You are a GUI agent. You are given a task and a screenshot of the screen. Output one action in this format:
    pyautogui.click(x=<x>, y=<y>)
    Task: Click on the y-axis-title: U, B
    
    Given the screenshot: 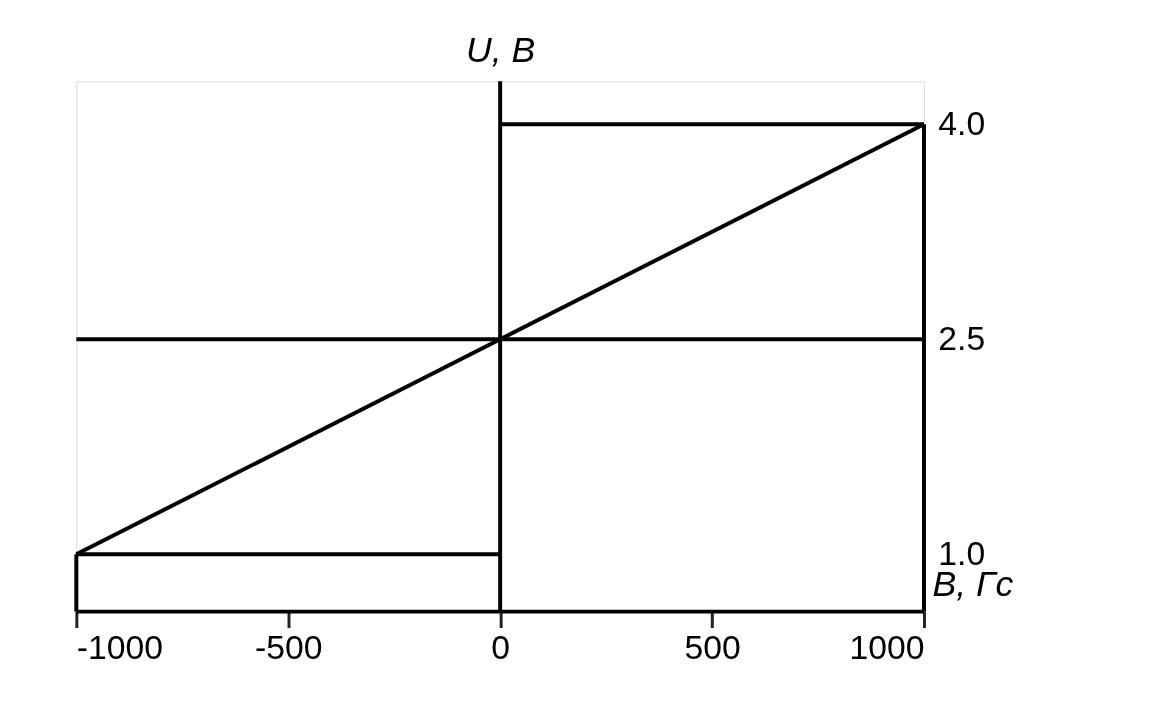 What is the action you would take?
    pyautogui.click(x=500, y=49)
    